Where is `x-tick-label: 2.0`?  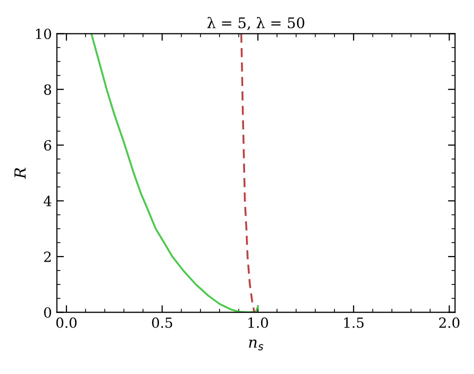
x-tick-label: 2.0 is located at coordinates (449, 322).